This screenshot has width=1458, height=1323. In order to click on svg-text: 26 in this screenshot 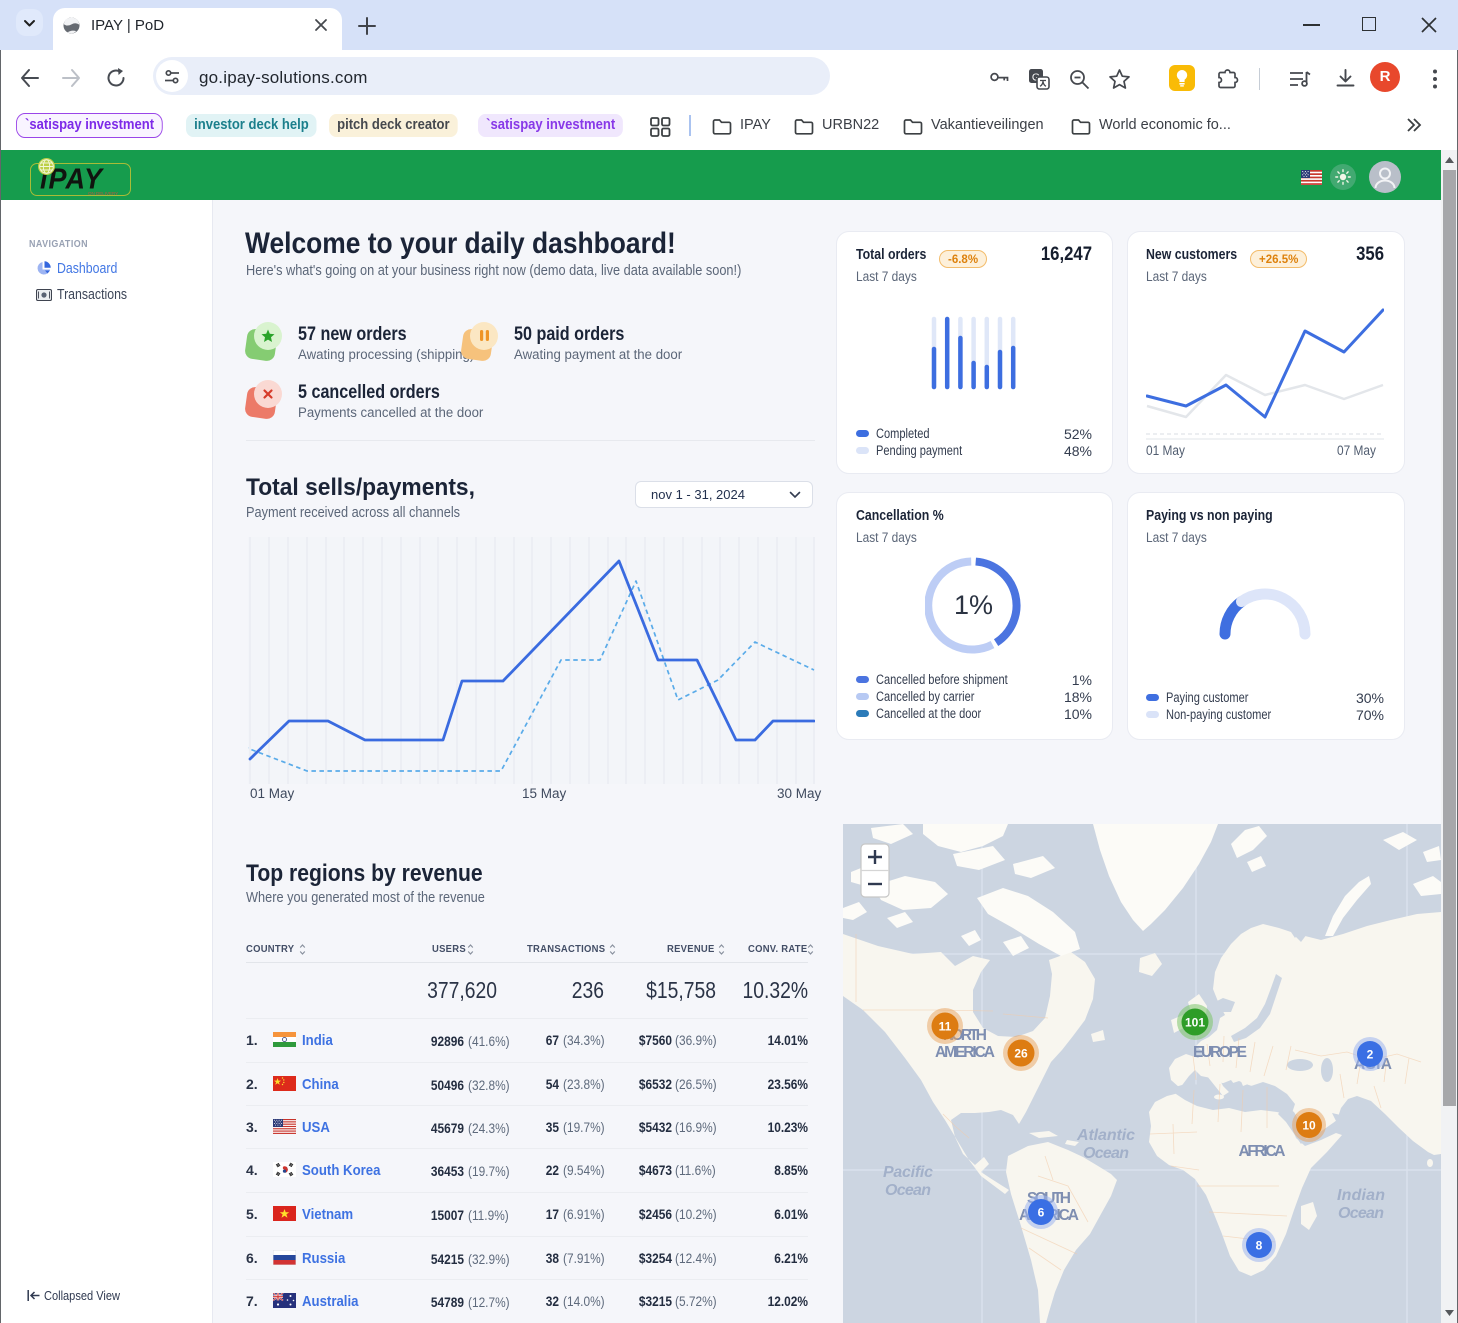, I will do `click(1021, 1054)`.